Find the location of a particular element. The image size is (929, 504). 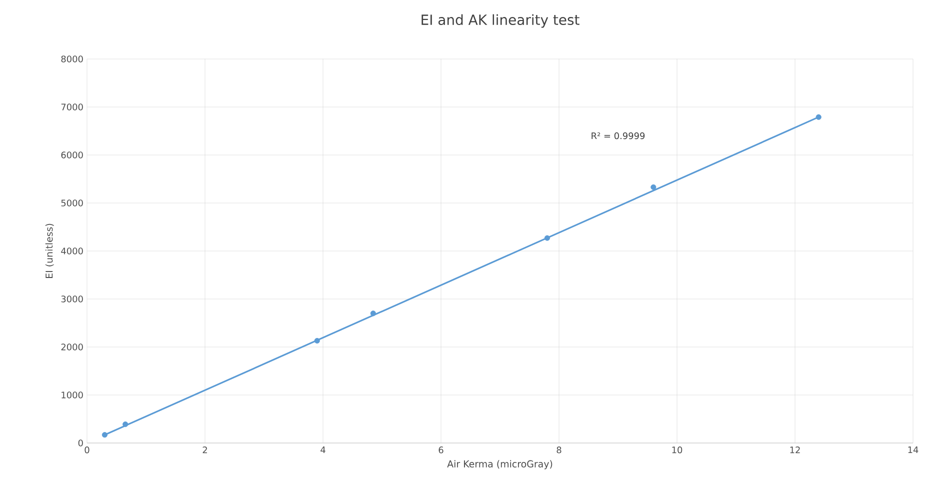

y-axis-title: EI (unitless) is located at coordinates (49, 251).